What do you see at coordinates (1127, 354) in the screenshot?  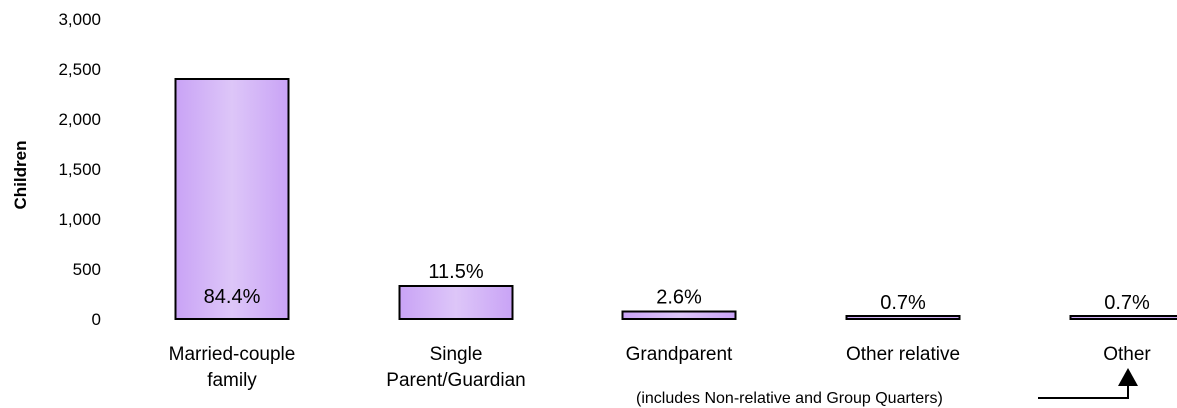 I see `category-label: Other` at bounding box center [1127, 354].